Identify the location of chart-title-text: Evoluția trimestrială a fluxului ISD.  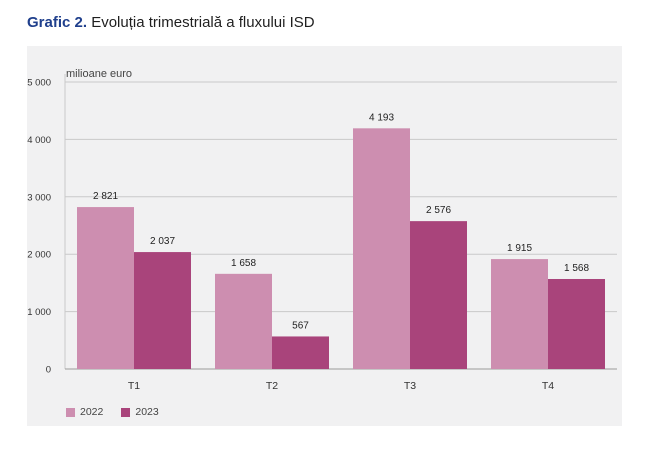
(203, 22).